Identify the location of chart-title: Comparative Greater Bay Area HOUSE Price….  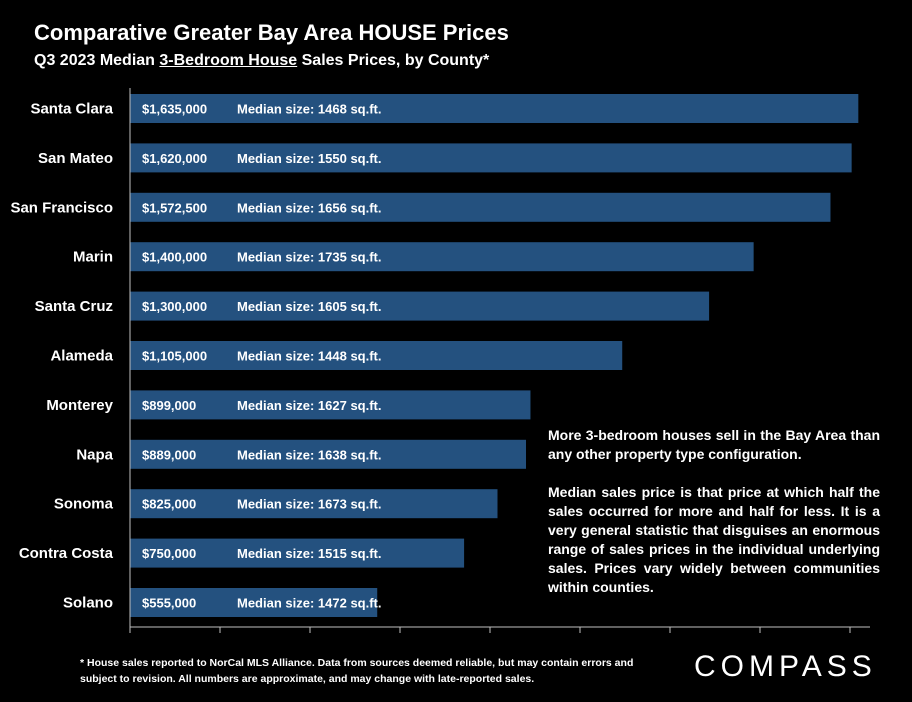
(271, 32).